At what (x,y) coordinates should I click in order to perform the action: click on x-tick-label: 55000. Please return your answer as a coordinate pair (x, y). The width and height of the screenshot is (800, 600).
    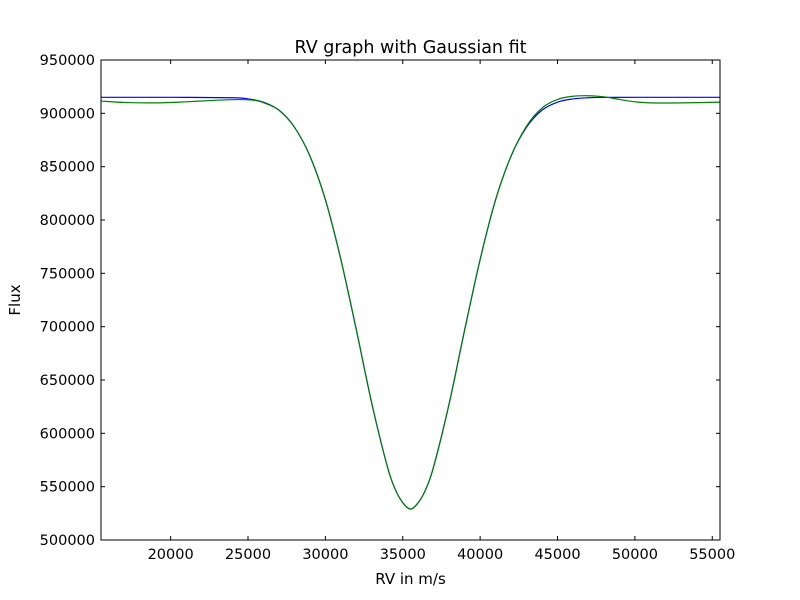
    Looking at the image, I should click on (712, 555).